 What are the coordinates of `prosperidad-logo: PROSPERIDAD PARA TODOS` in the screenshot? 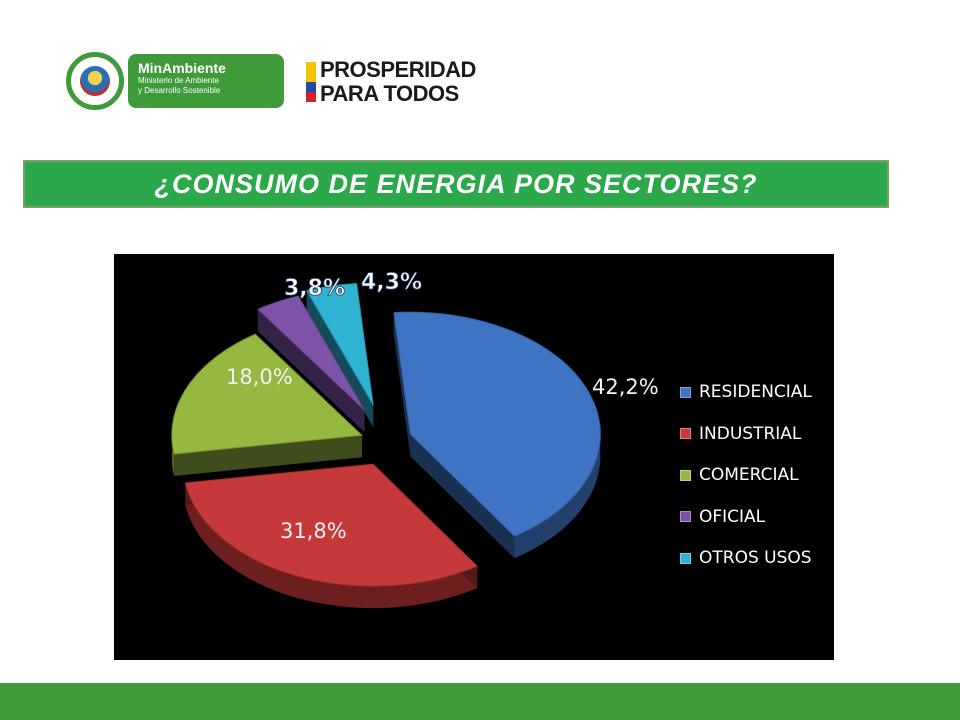 It's located at (411, 82).